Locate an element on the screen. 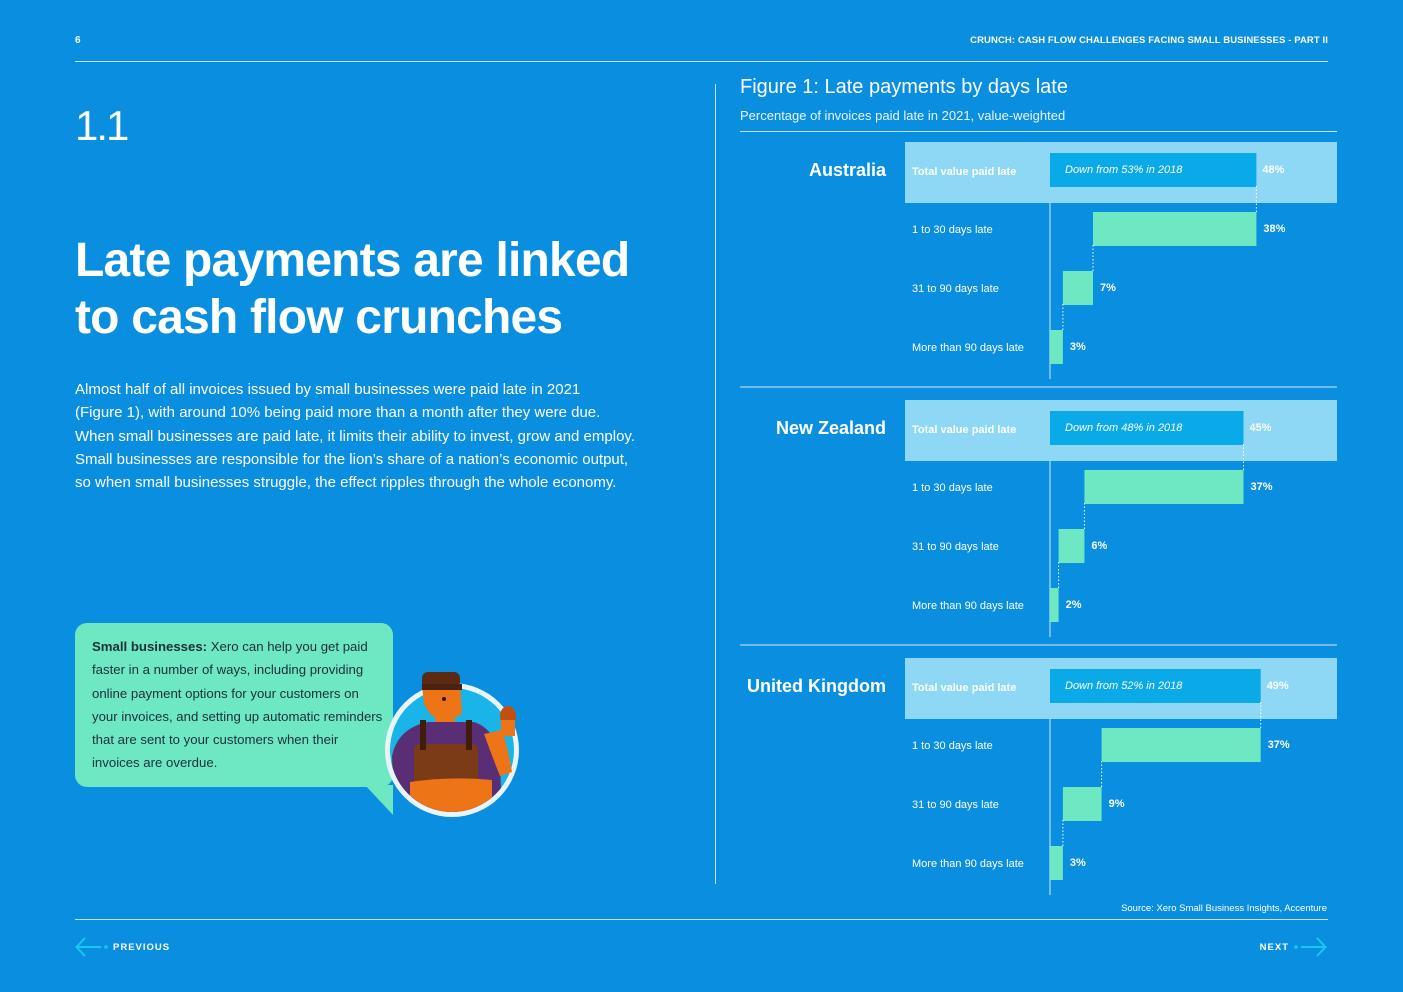 This screenshot has width=1403, height=992. section-number: 1.1 is located at coordinates (102, 125).